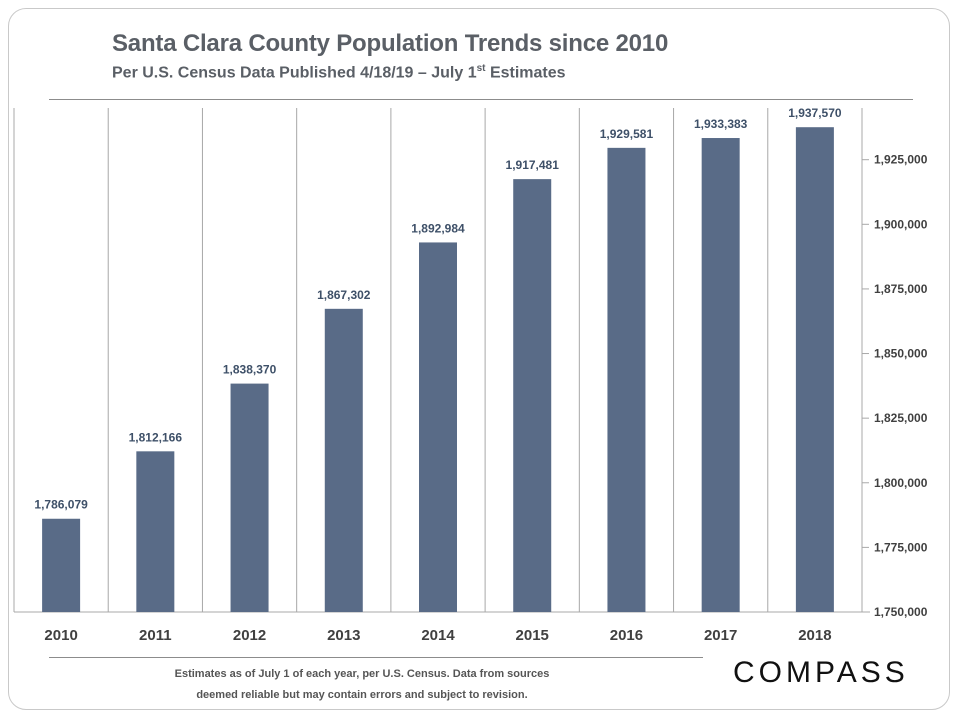 The height and width of the screenshot is (720, 960). I want to click on bar-2015, so click(532, 395).